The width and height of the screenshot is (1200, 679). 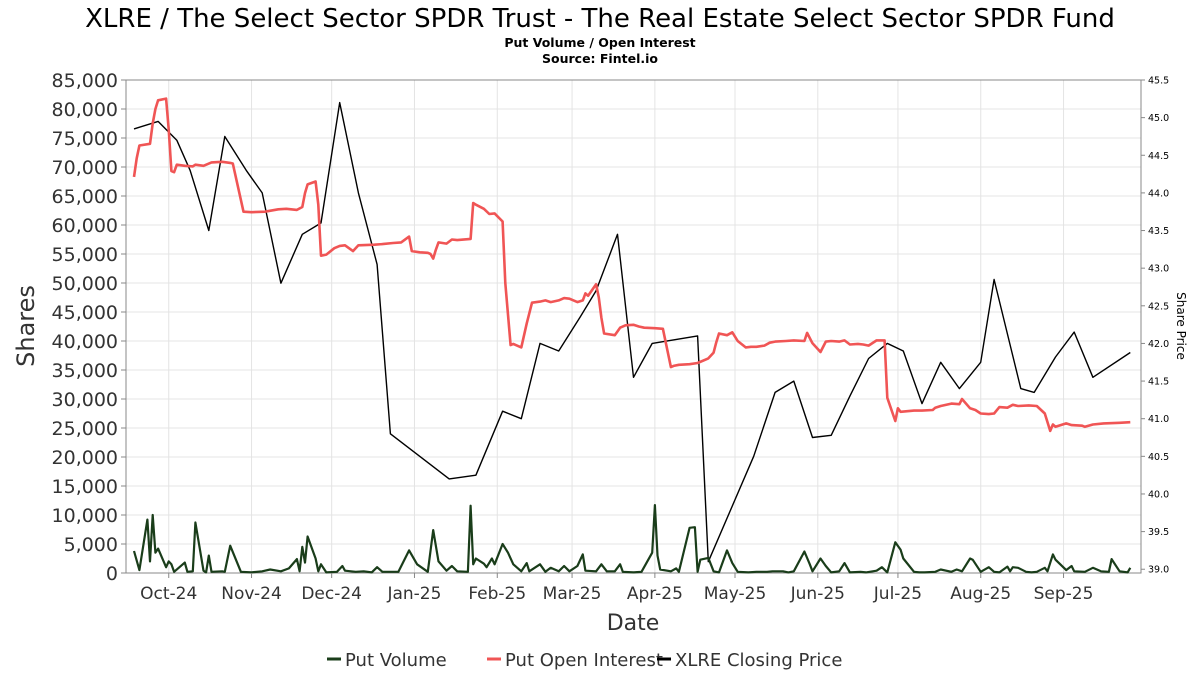 I want to click on y-tick-label: 0, so click(x=112, y=574).